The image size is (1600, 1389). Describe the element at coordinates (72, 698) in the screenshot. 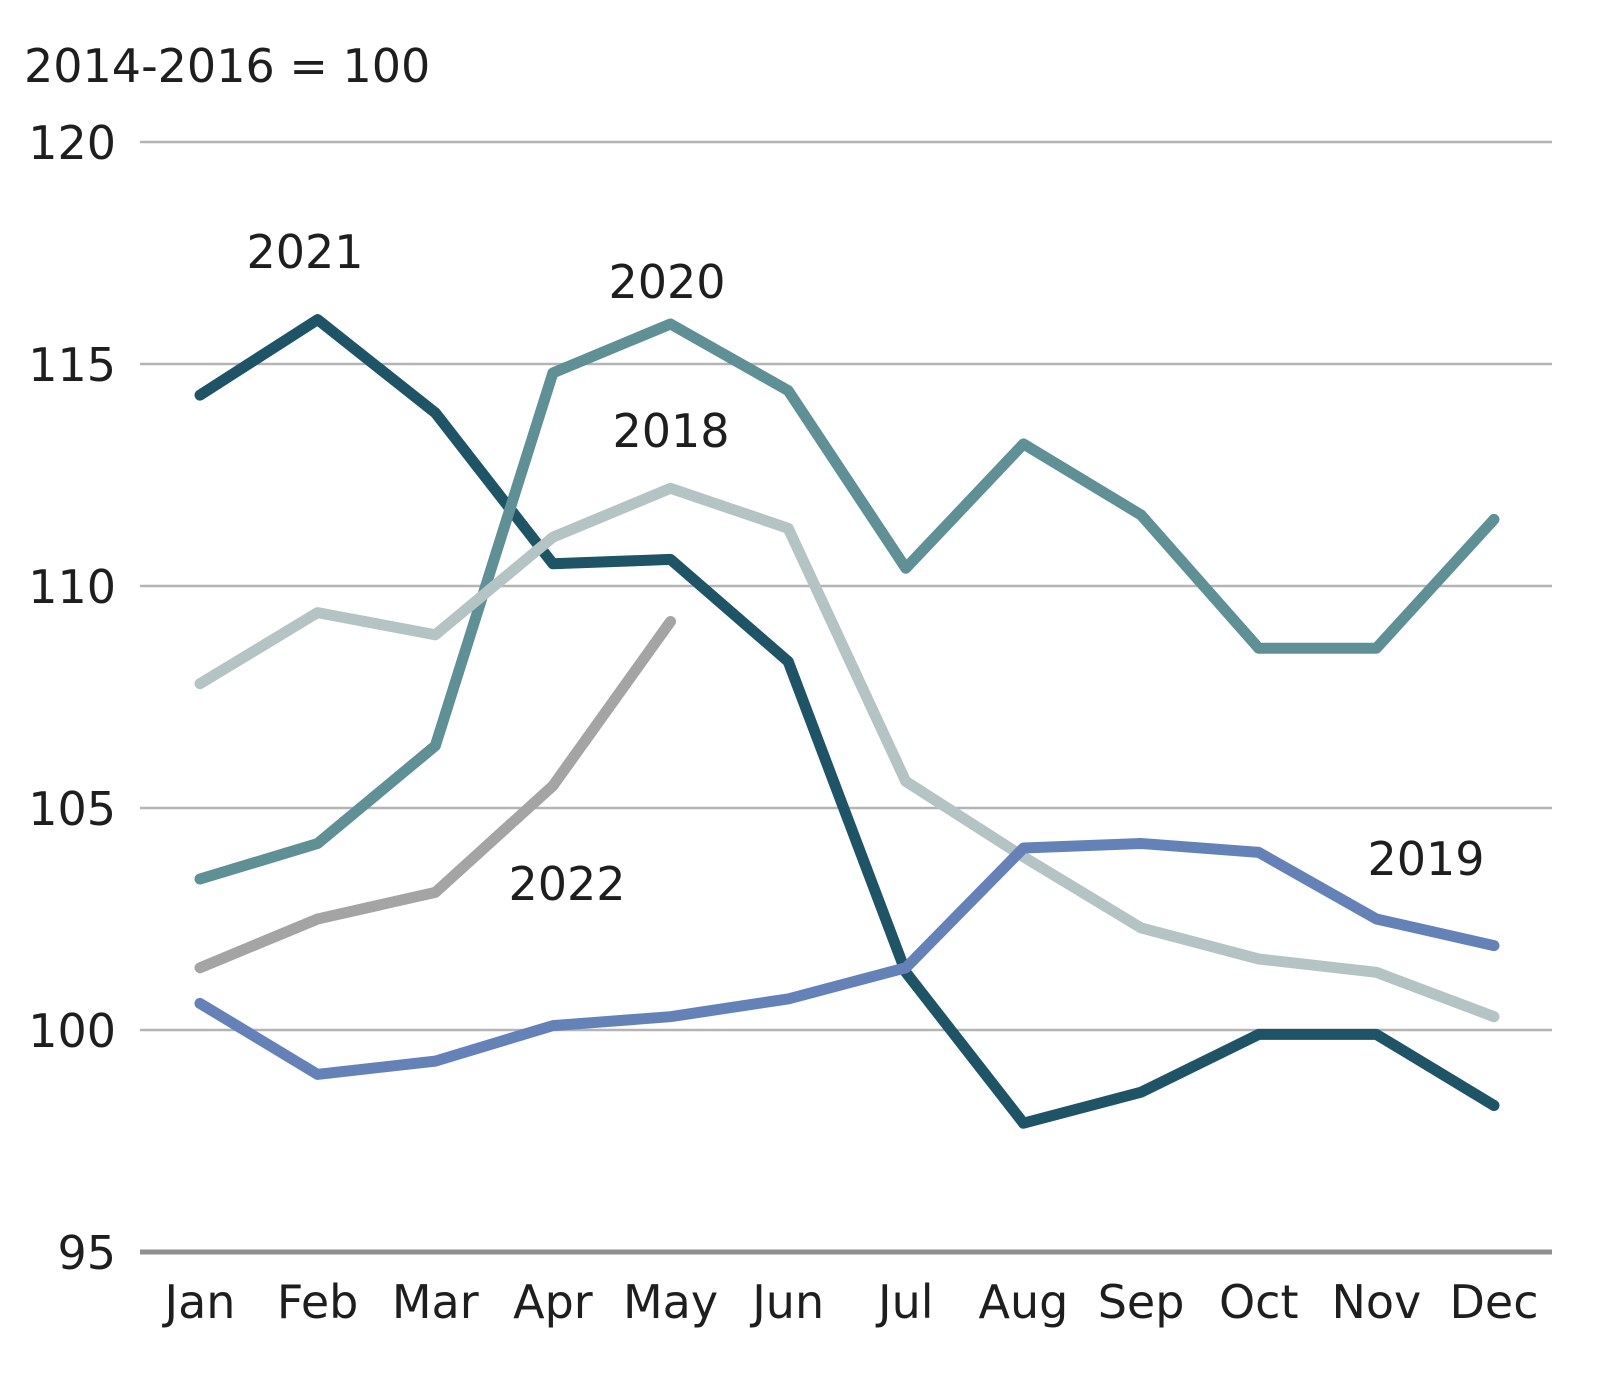

I see `y-axis-ticks: 120 115 110 105 100 95` at that location.